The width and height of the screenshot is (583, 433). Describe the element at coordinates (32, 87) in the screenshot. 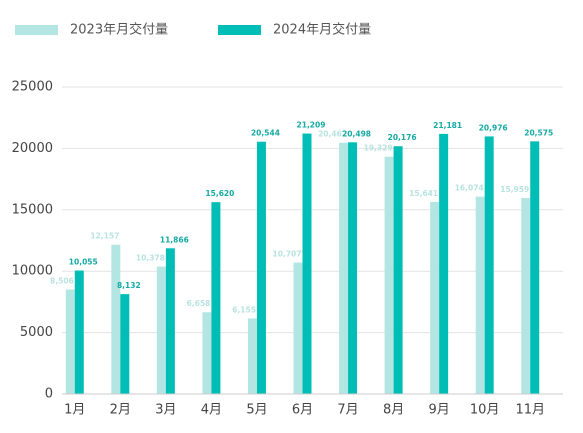

I see `y-tick-label: 25000` at that location.